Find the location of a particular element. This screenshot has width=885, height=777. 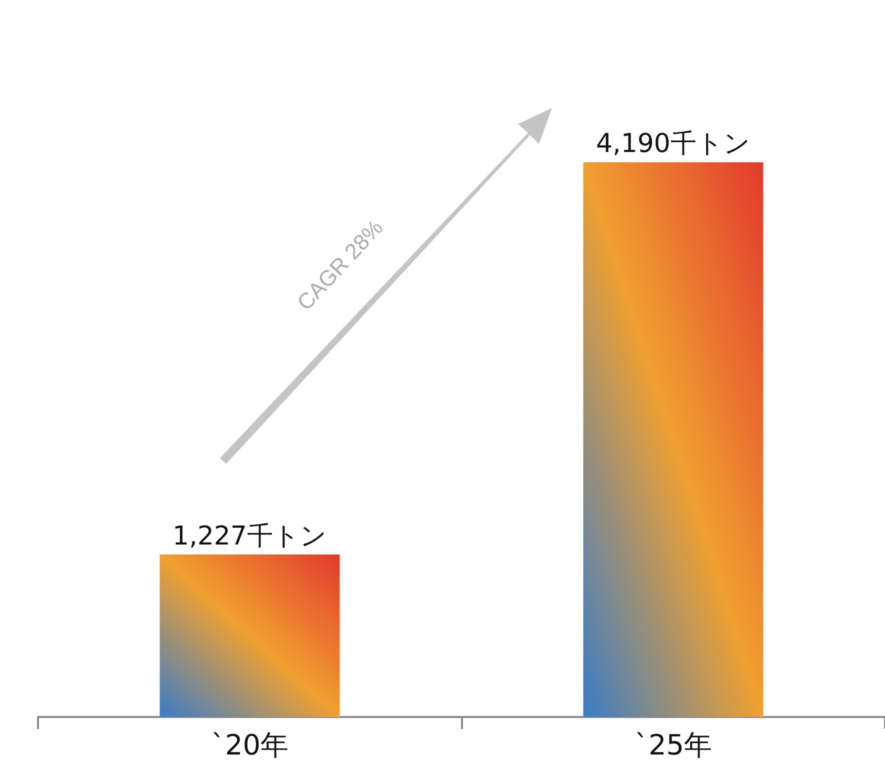

x-tick-label: `25年 is located at coordinates (673, 745).